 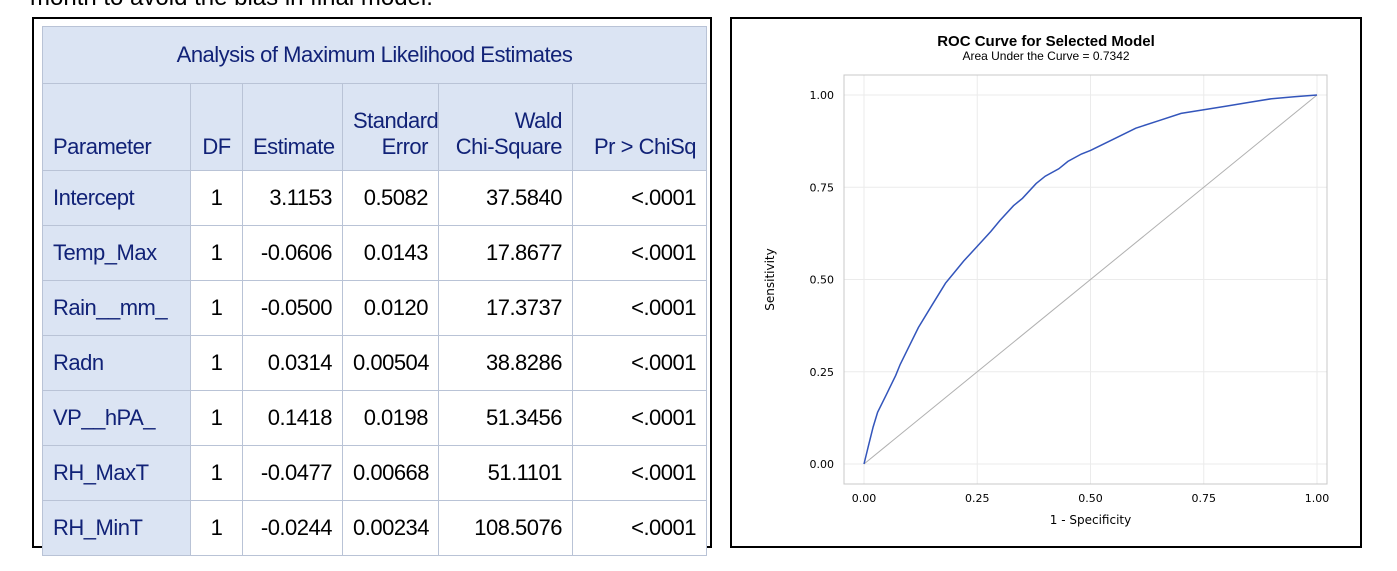 What do you see at coordinates (390, 253) in the screenshot?
I see `stderr-cell: 0.0143` at bounding box center [390, 253].